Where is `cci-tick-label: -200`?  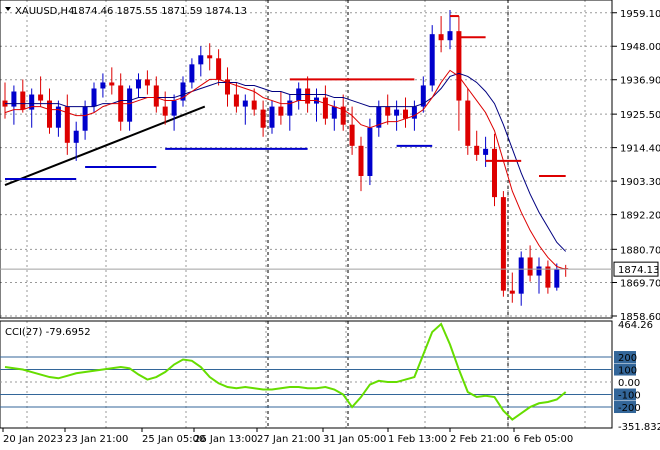 cci-tick-label: -200 is located at coordinates (629, 408).